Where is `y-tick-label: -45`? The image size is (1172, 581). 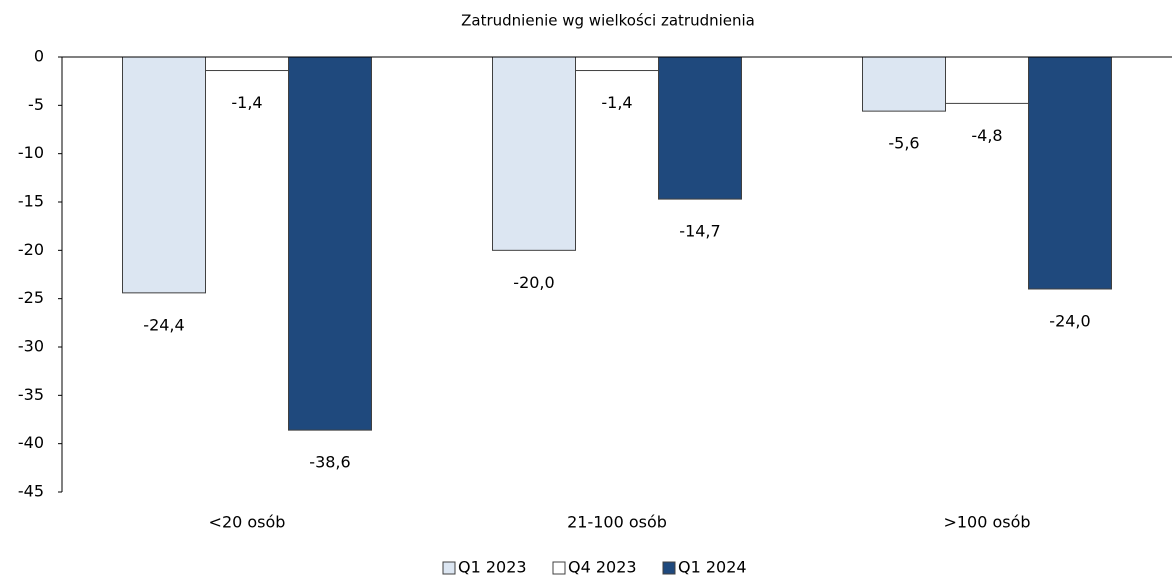 y-tick-label: -45 is located at coordinates (31, 491).